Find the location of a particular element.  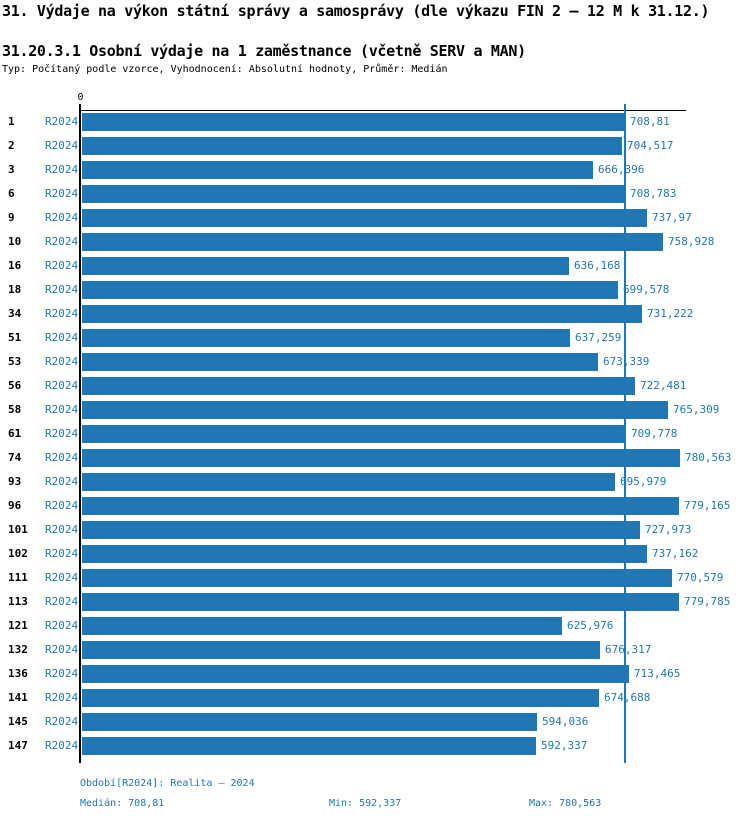

bar-row: 3 R2024 666,396 is located at coordinates (375, 170).